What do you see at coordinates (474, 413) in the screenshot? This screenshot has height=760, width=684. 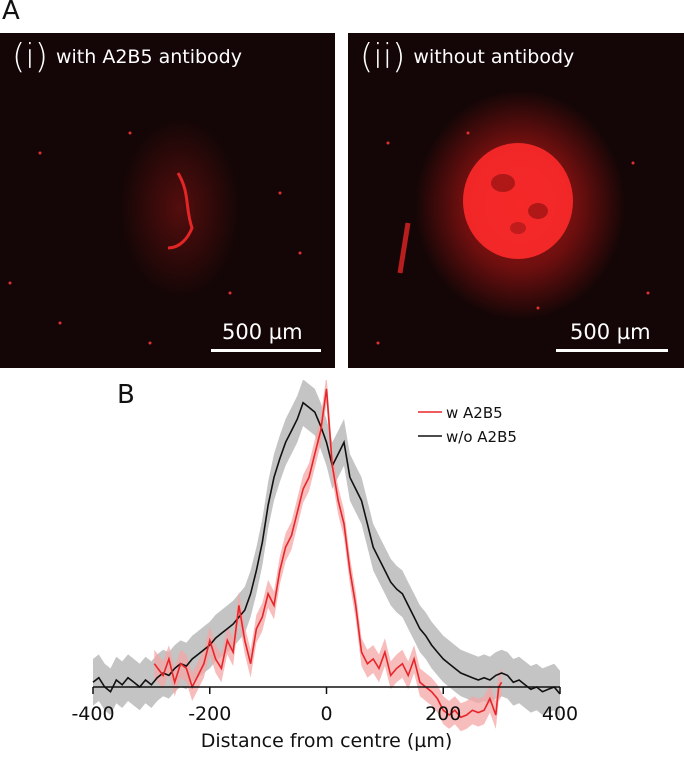 I see `legend-label: w A2B5` at bounding box center [474, 413].